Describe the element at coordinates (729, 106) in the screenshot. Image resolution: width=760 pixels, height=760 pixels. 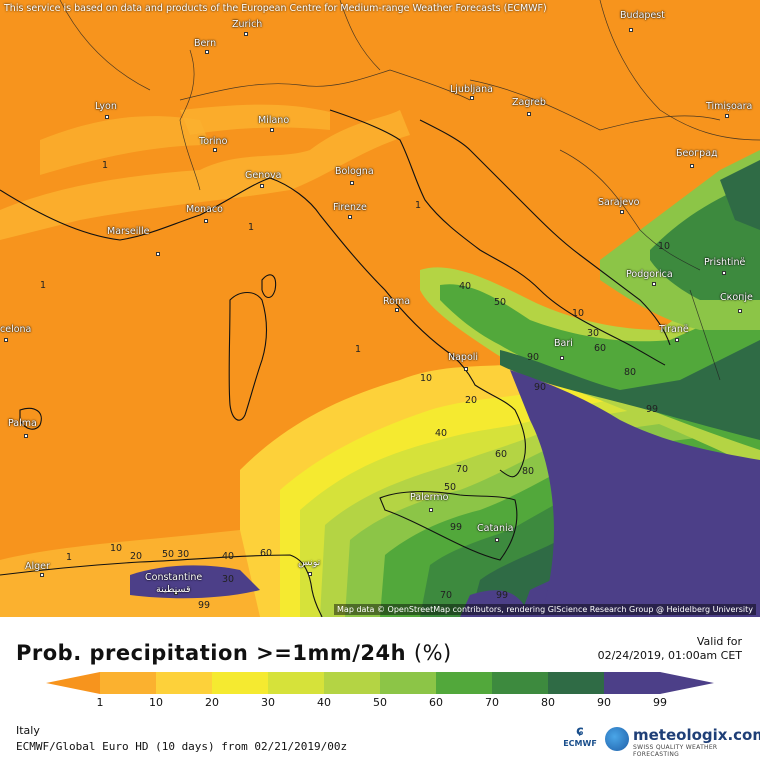
I see `city-timisoara: Timișoara` at that location.